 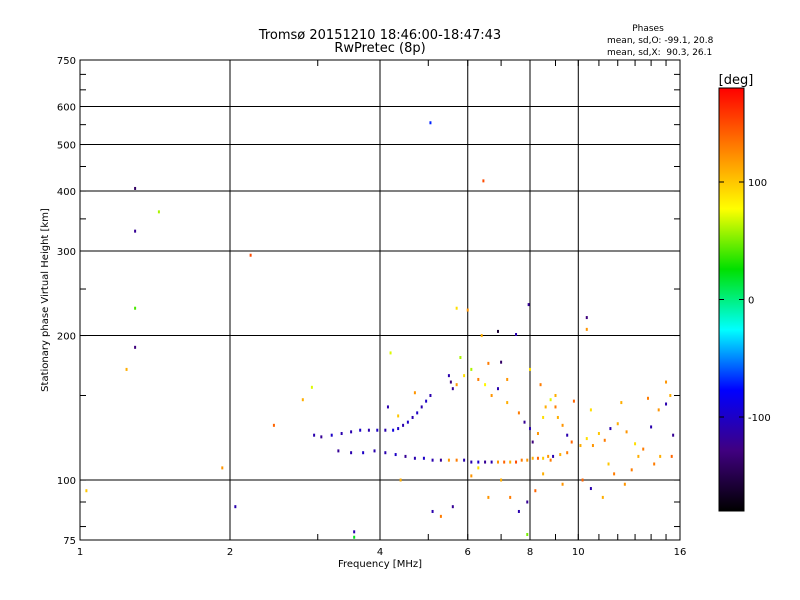 What do you see at coordinates (736, 80) in the screenshot?
I see `colorbar-label: [deg]` at bounding box center [736, 80].